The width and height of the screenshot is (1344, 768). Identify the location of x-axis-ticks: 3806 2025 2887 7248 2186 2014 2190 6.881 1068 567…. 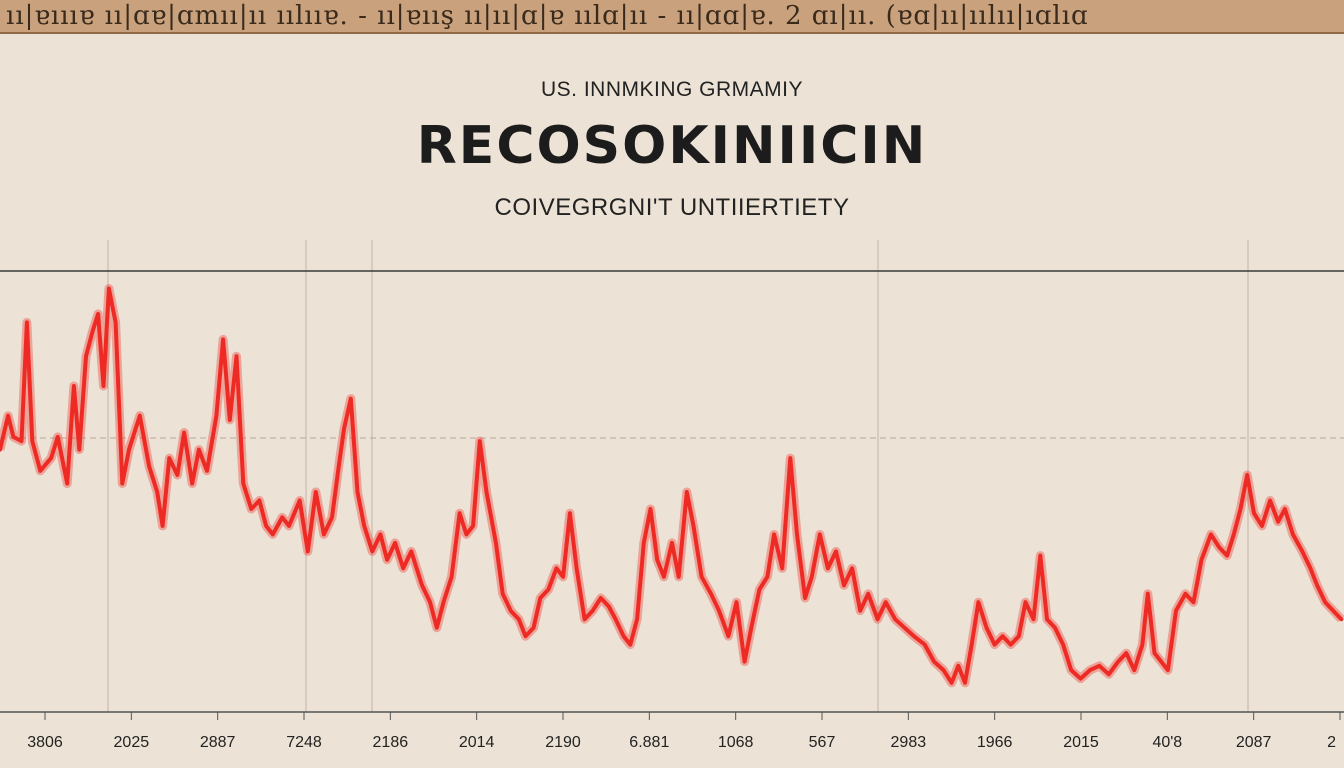
(684, 731).